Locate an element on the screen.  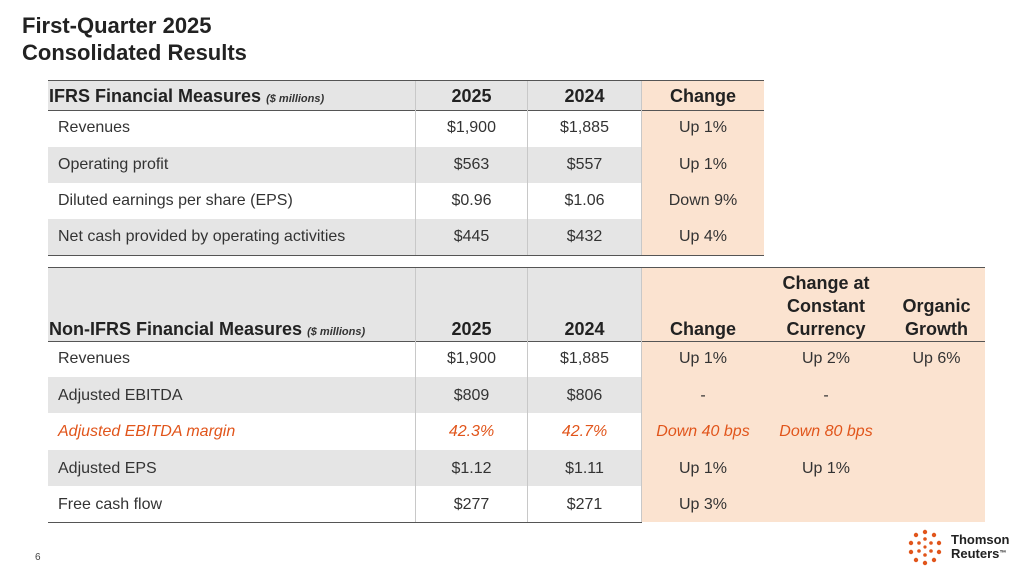
organic-header-line-2: Growth is located at coordinates (936, 329).